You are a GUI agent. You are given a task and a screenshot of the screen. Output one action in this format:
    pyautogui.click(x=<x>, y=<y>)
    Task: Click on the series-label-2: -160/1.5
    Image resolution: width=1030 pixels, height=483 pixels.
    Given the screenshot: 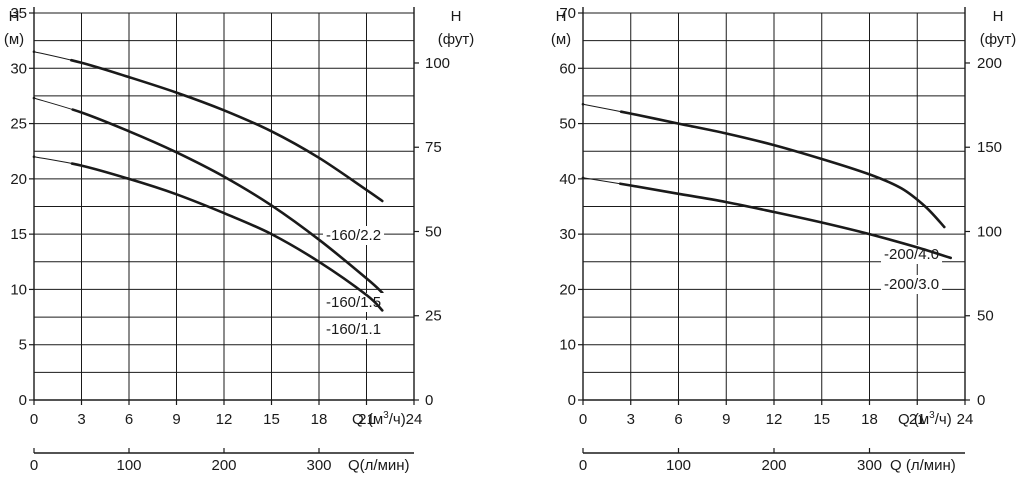 What is the action you would take?
    pyautogui.click(x=353, y=302)
    